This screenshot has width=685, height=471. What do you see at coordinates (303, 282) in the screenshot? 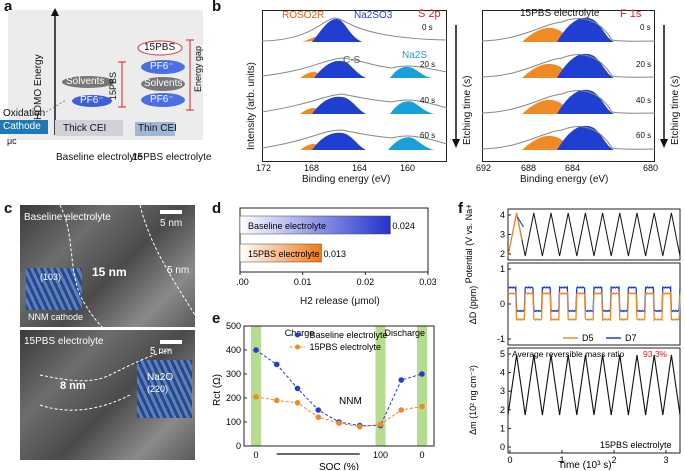
I see `d-xtick-label: 0.01` at bounding box center [303, 282].